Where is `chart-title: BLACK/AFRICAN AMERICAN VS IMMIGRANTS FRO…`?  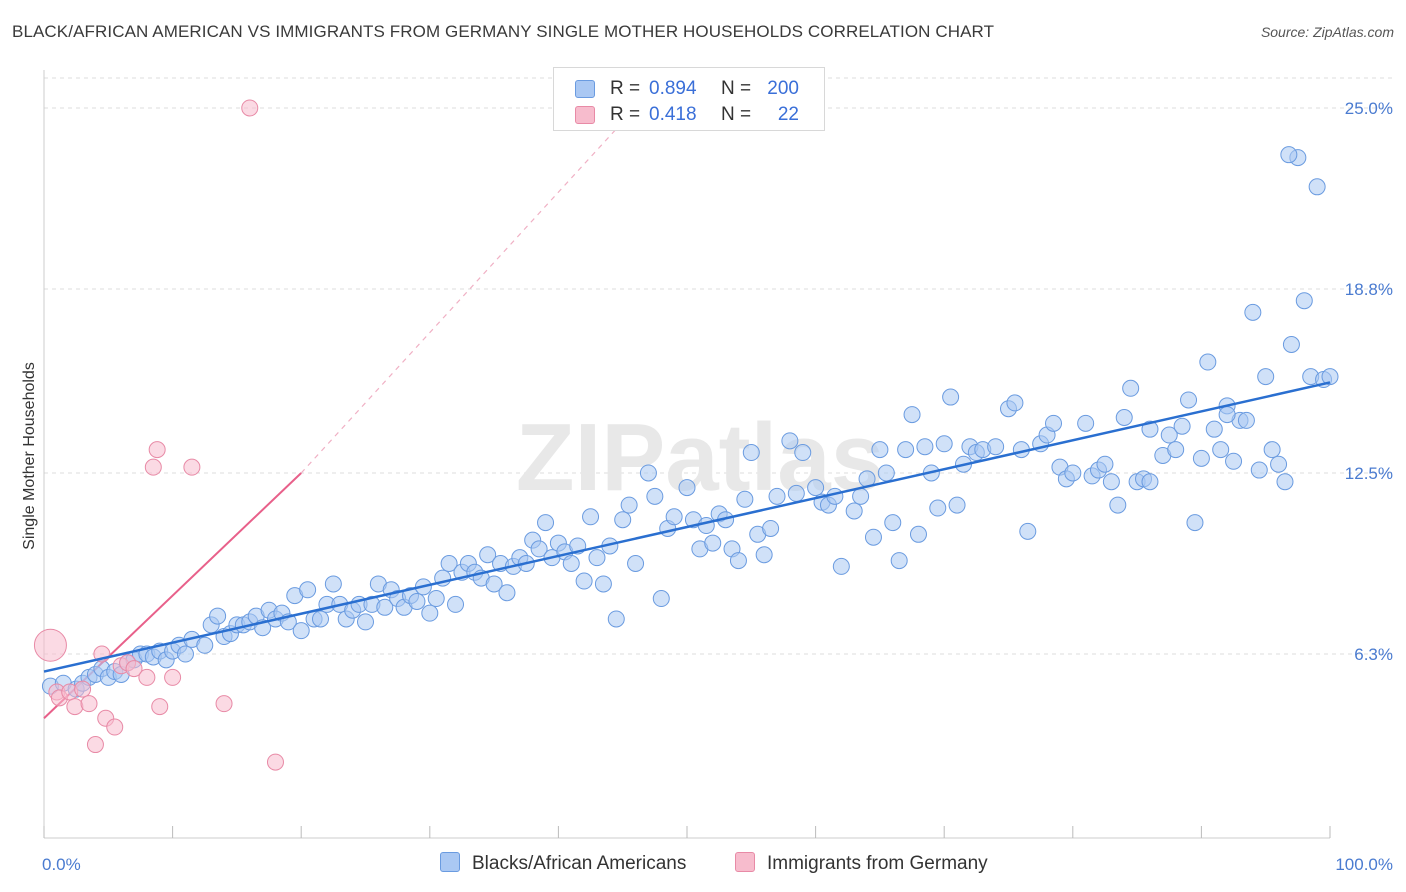
chart-title: BLACK/AFRICAN AMERICAN VS IMMIGRANTS FRO… is located at coordinates (503, 31).